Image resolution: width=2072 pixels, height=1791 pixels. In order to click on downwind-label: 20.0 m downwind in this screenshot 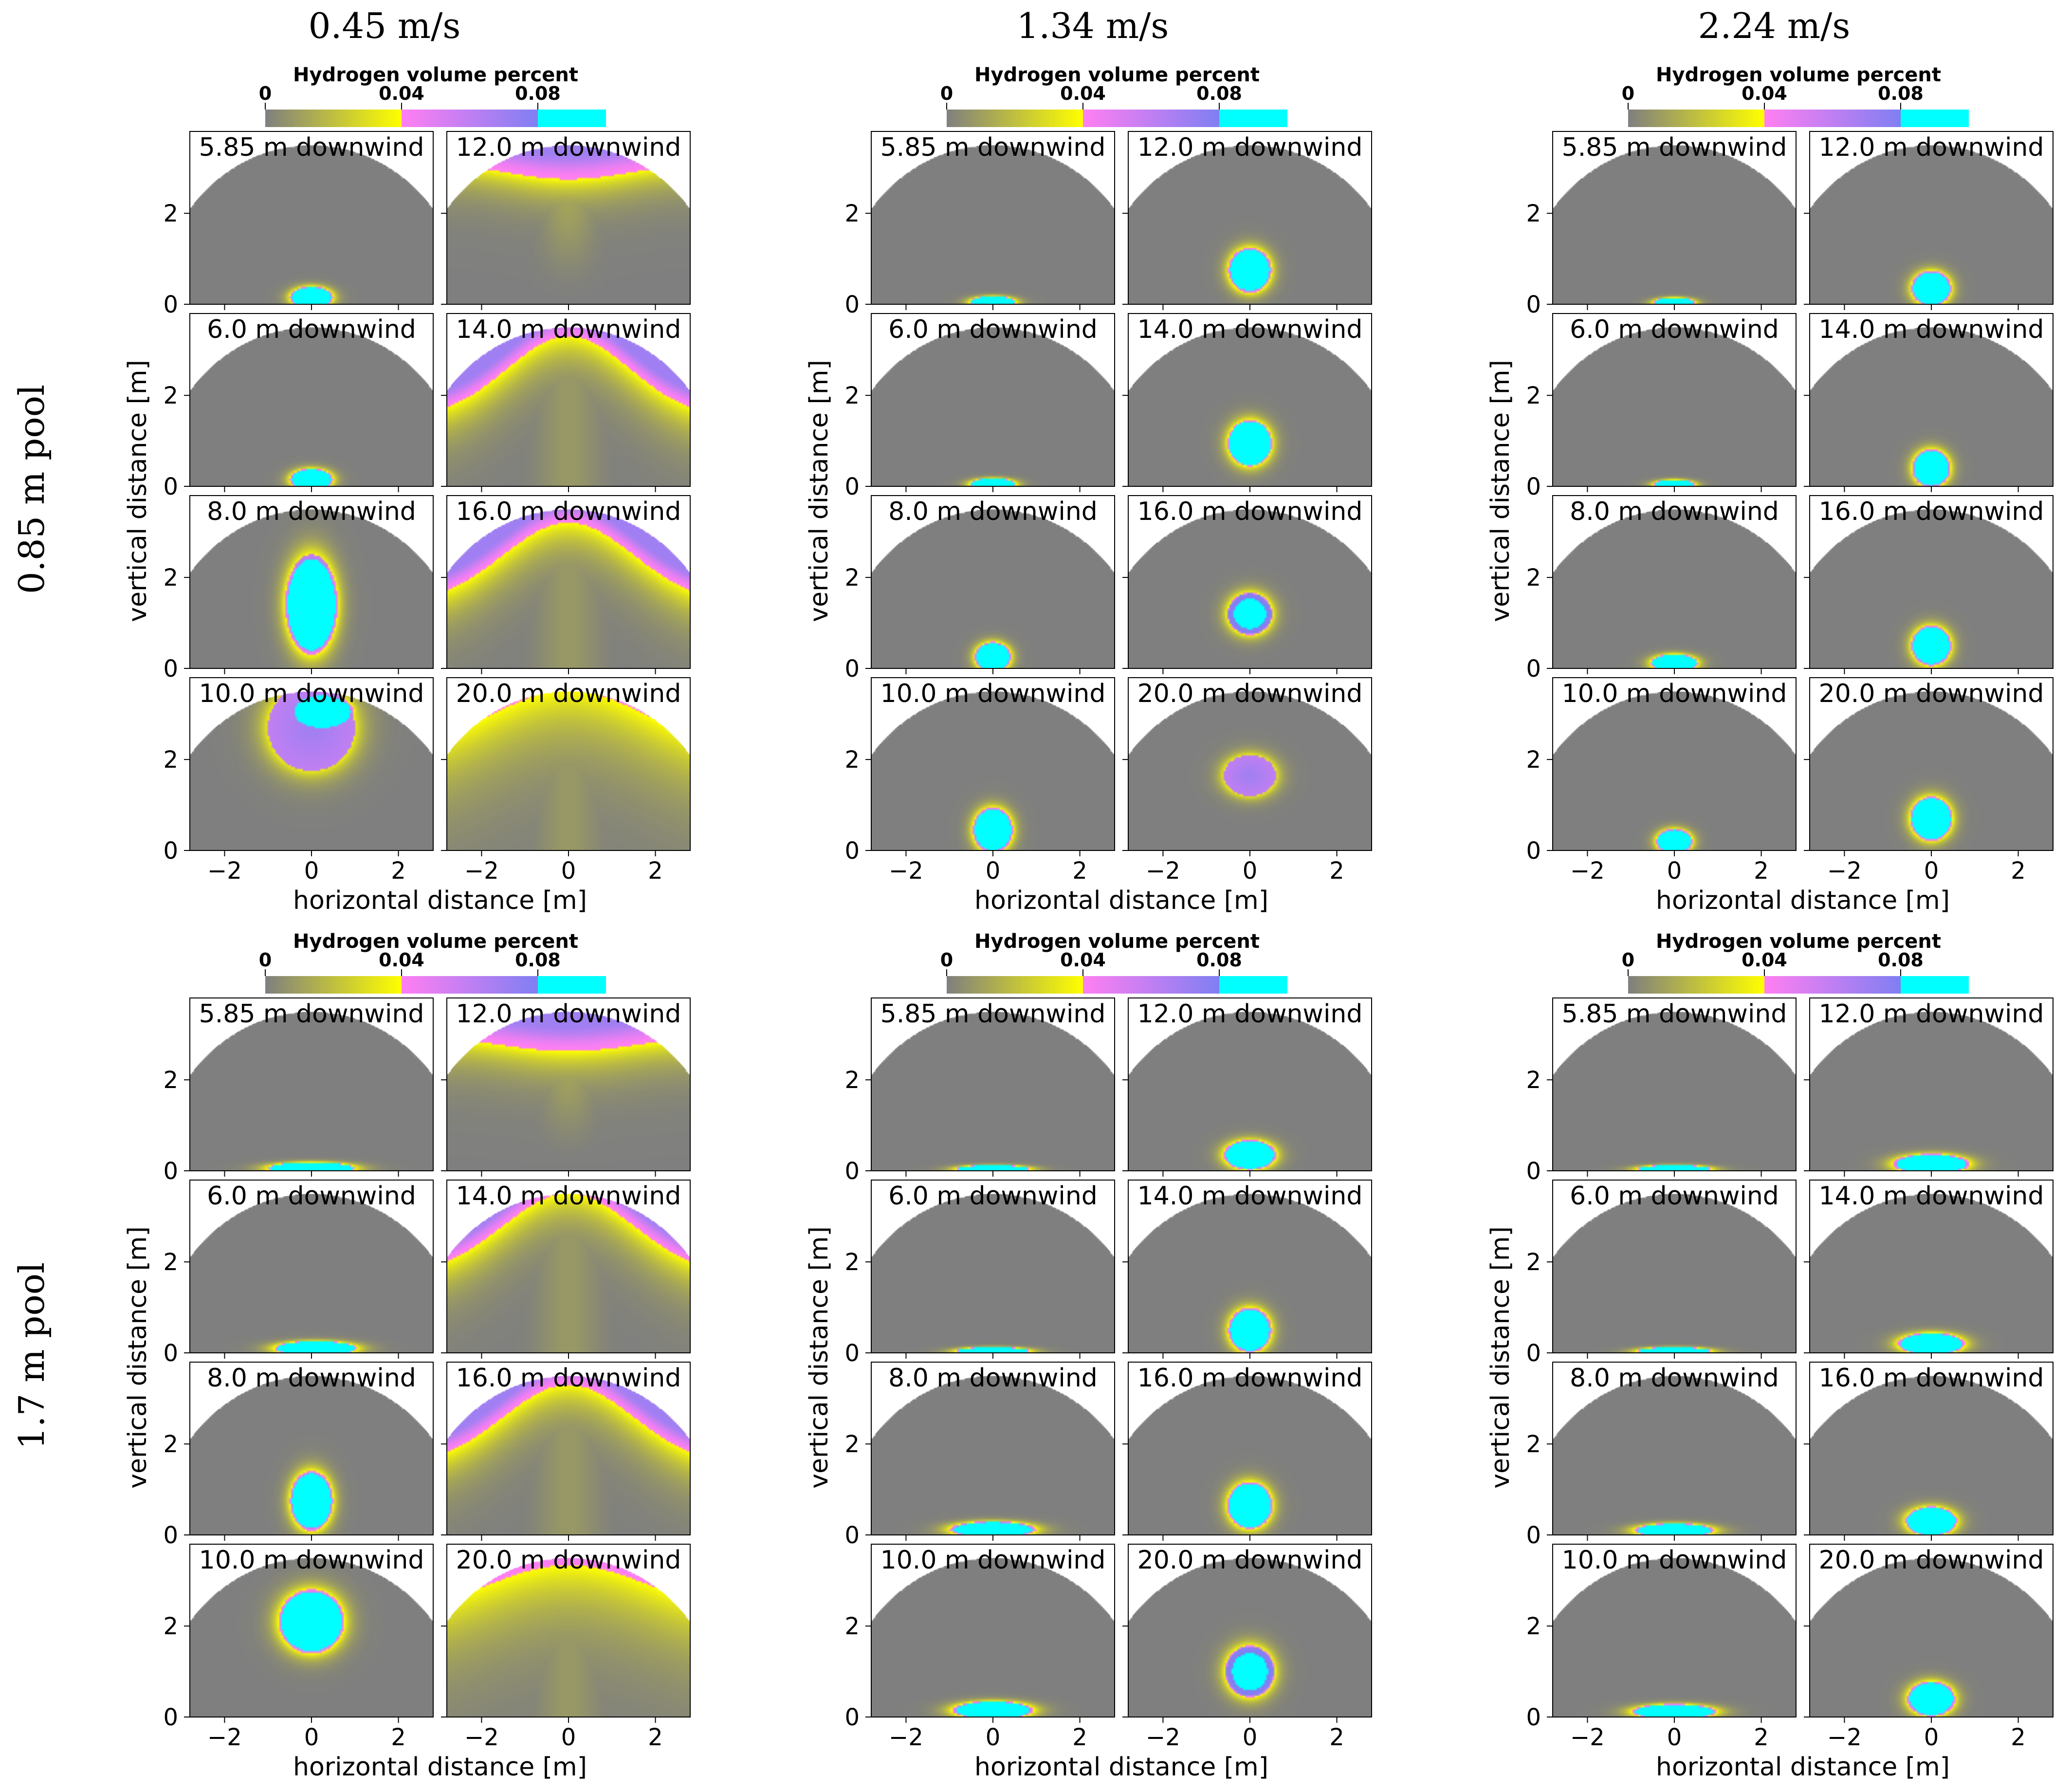, I will do `click(568, 1560)`.